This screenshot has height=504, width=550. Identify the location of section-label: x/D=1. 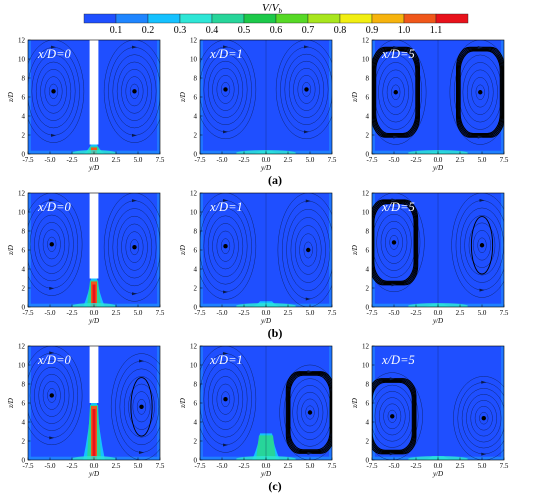
(226, 54).